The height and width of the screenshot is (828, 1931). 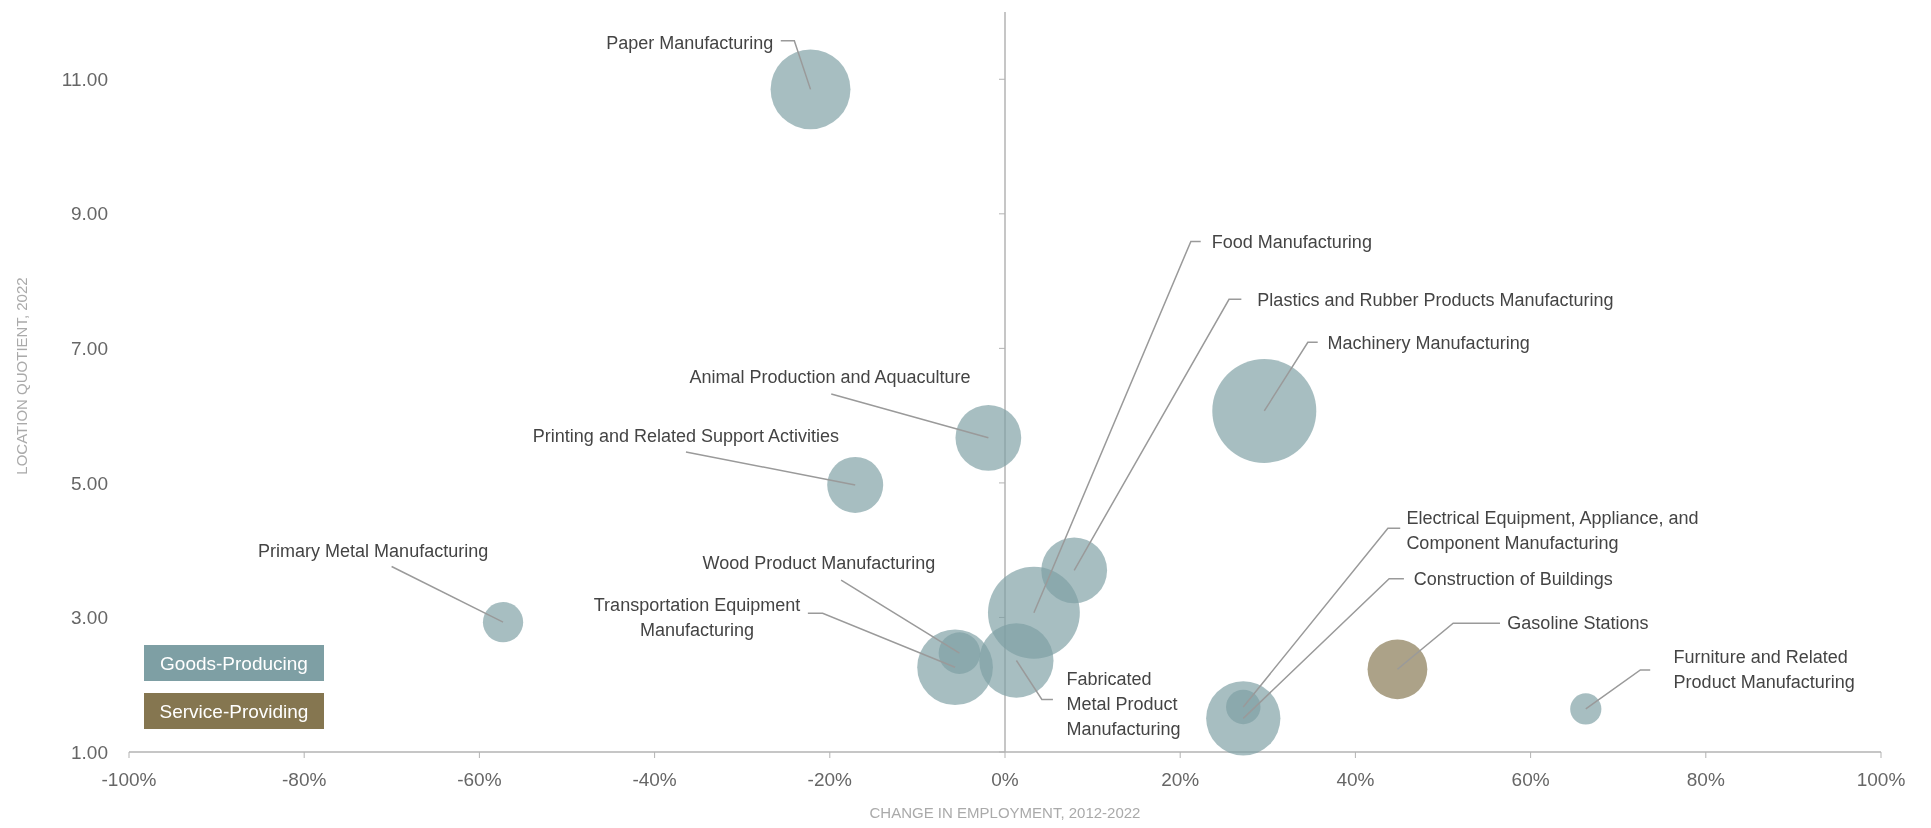 I want to click on x-tick-label: 60%, so click(x=1530, y=779).